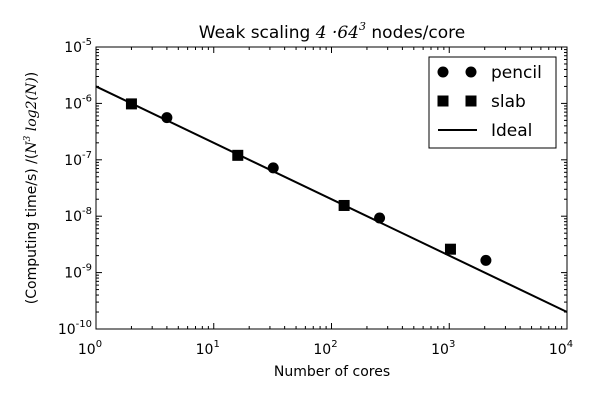 The height and width of the screenshot is (400, 600). I want to click on y-axis-title-suffix: ), so click(32, 74).